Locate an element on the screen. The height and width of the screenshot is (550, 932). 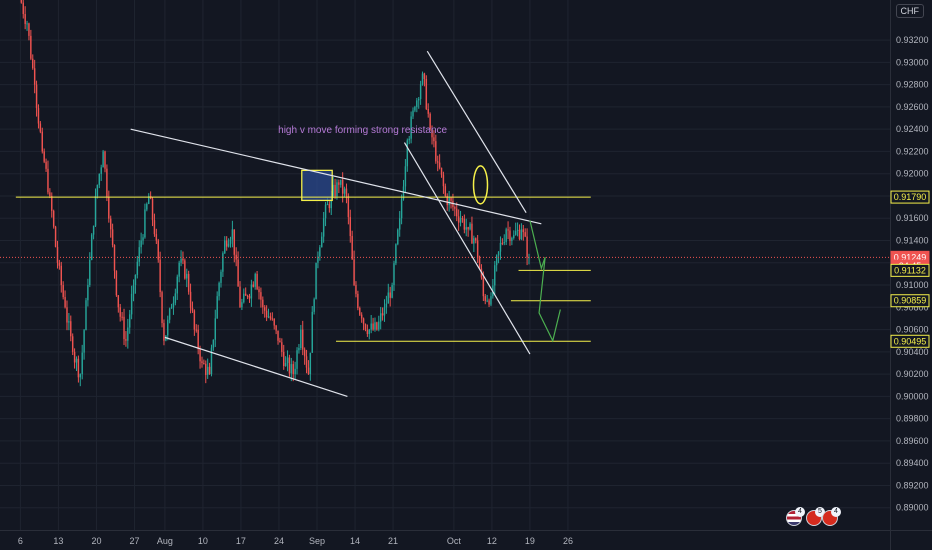
x-tick-label: Oct is located at coordinates (454, 541).